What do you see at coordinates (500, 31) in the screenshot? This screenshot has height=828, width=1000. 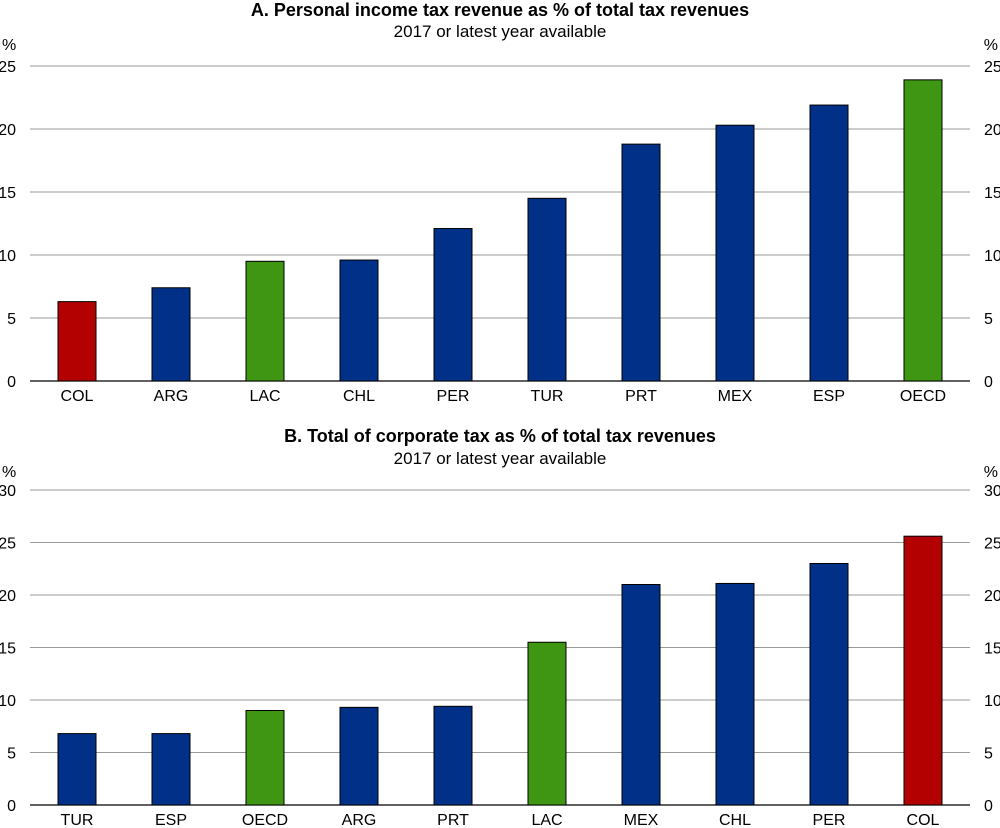 I see `panel-a-subtitle: 2017 or latest year available` at bounding box center [500, 31].